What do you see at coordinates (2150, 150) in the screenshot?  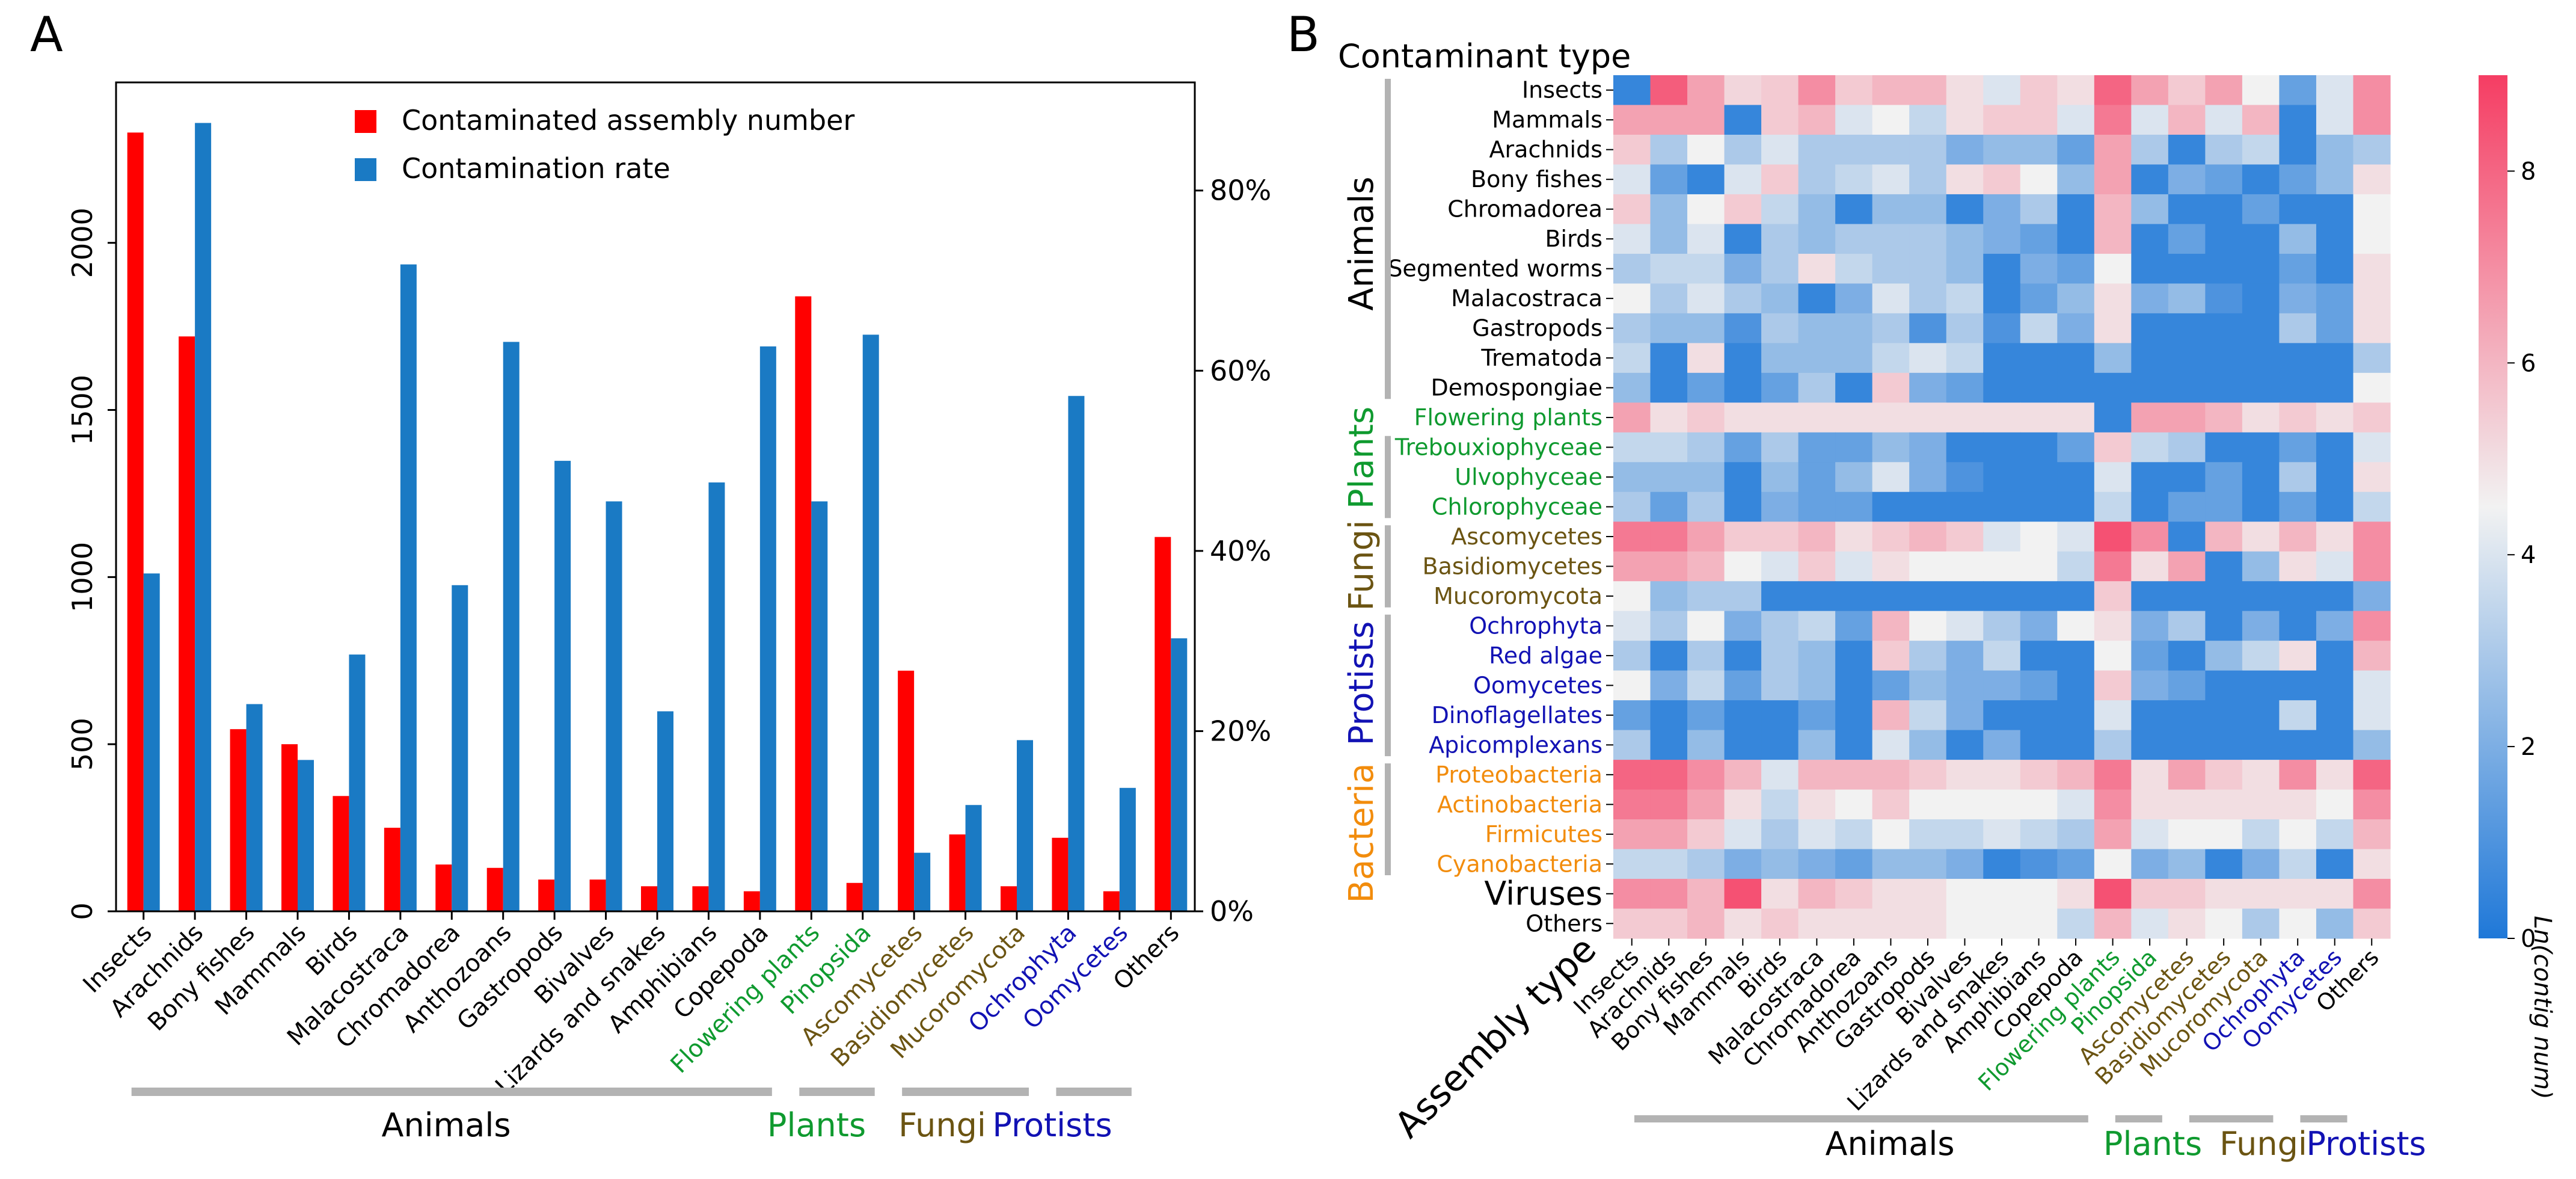 I see `heatmap-cell-arachnids-pinopsida` at bounding box center [2150, 150].